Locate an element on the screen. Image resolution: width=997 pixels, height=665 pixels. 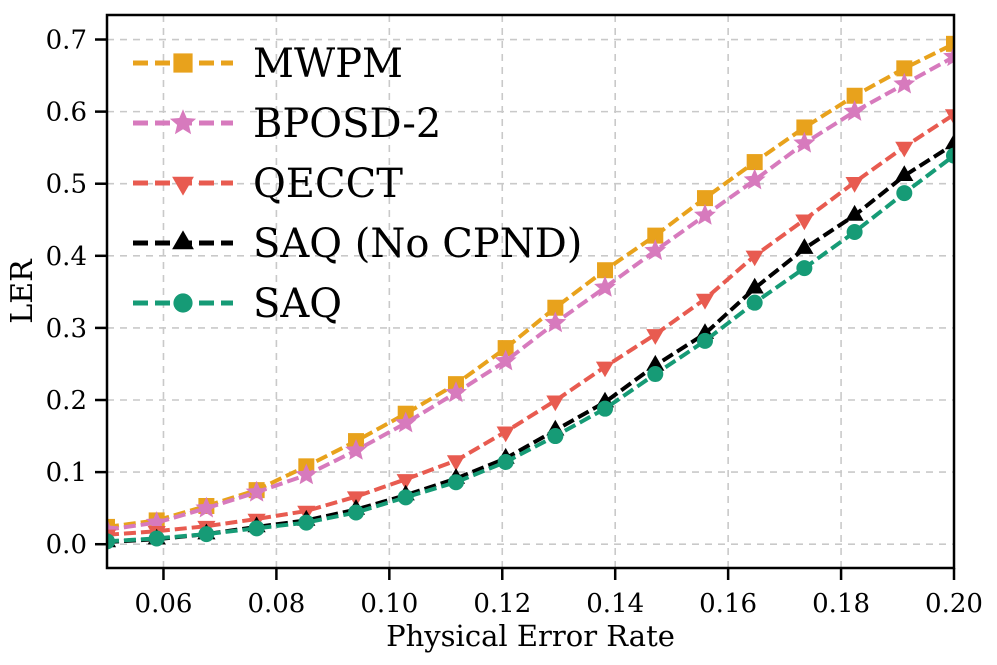
legend-label: SAQ is located at coordinates (297, 304).